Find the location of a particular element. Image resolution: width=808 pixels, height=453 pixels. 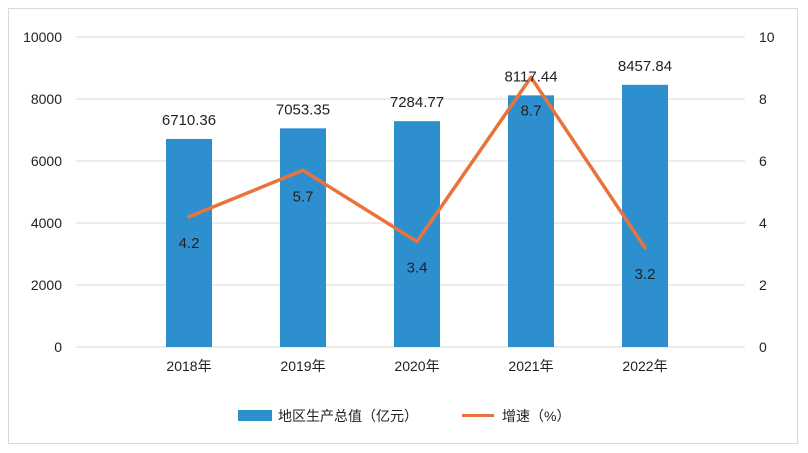

line-value-label: 3.2 is located at coordinates (645, 274).